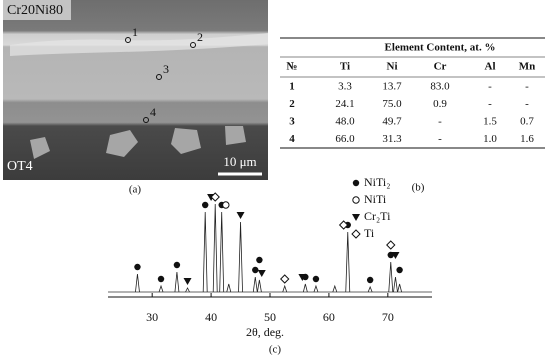 The height and width of the screenshot is (360, 550). I want to click on table-cell: 24.1, so click(344, 104).